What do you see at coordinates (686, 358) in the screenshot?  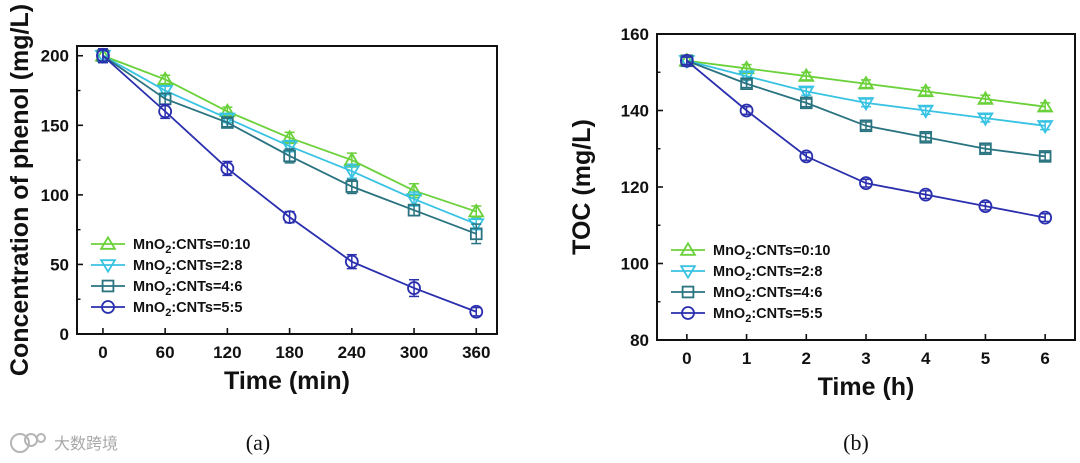 I see `x-tick-label: 0` at bounding box center [686, 358].